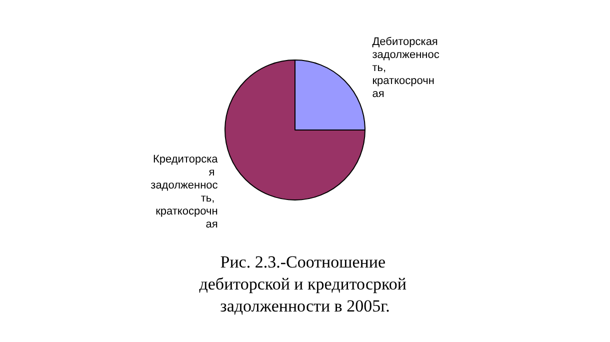 This screenshot has width=610, height=342. I want to click on slice-label: Кредиторская задолженность, краткосрочная, so click(184, 192).